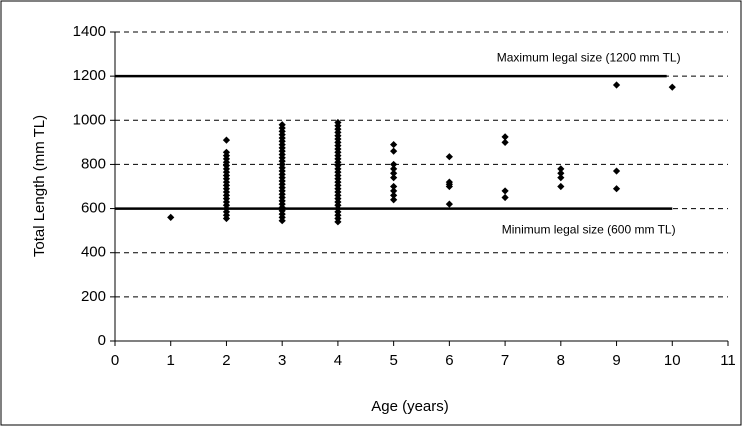 This screenshot has height=427, width=743. What do you see at coordinates (39, 186) in the screenshot?
I see `y-axis-label: Total Length (mm TL)` at bounding box center [39, 186].